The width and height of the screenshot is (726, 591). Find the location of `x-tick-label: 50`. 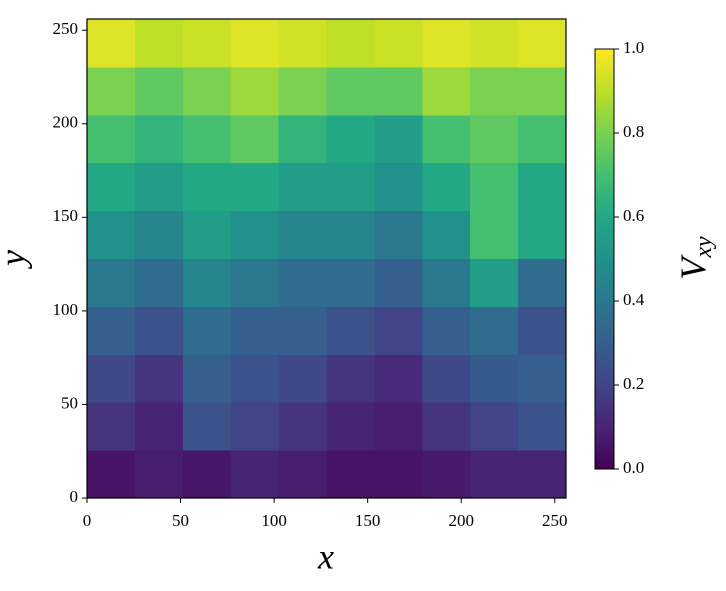

x-tick-label: 50 is located at coordinates (180, 520).